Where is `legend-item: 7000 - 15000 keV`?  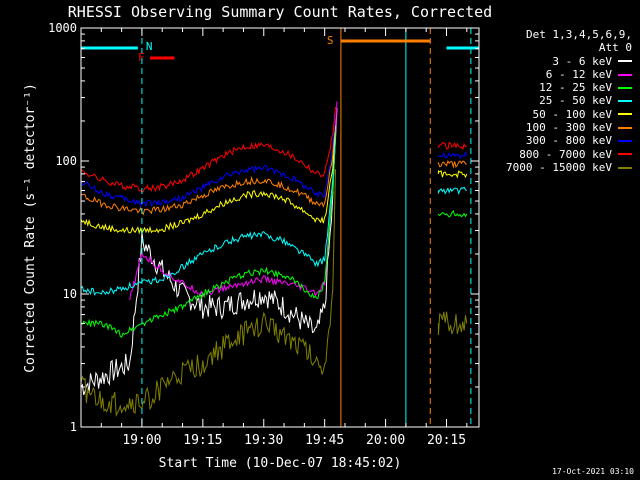 legend-item: 7000 - 15000 keV is located at coordinates (569, 167).